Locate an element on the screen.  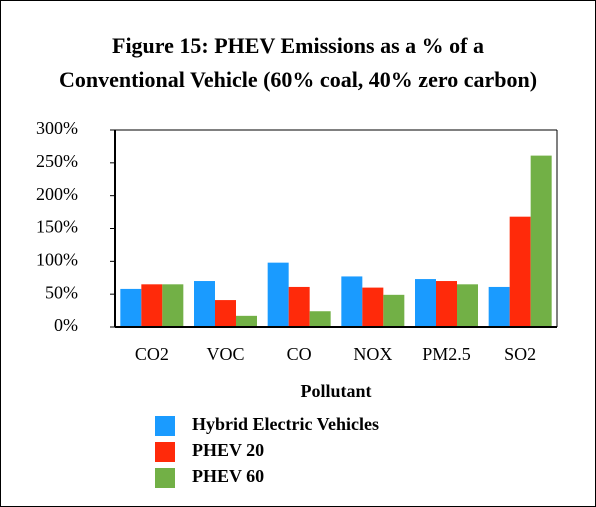
legend-label: PHEV 20 is located at coordinates (228, 450).